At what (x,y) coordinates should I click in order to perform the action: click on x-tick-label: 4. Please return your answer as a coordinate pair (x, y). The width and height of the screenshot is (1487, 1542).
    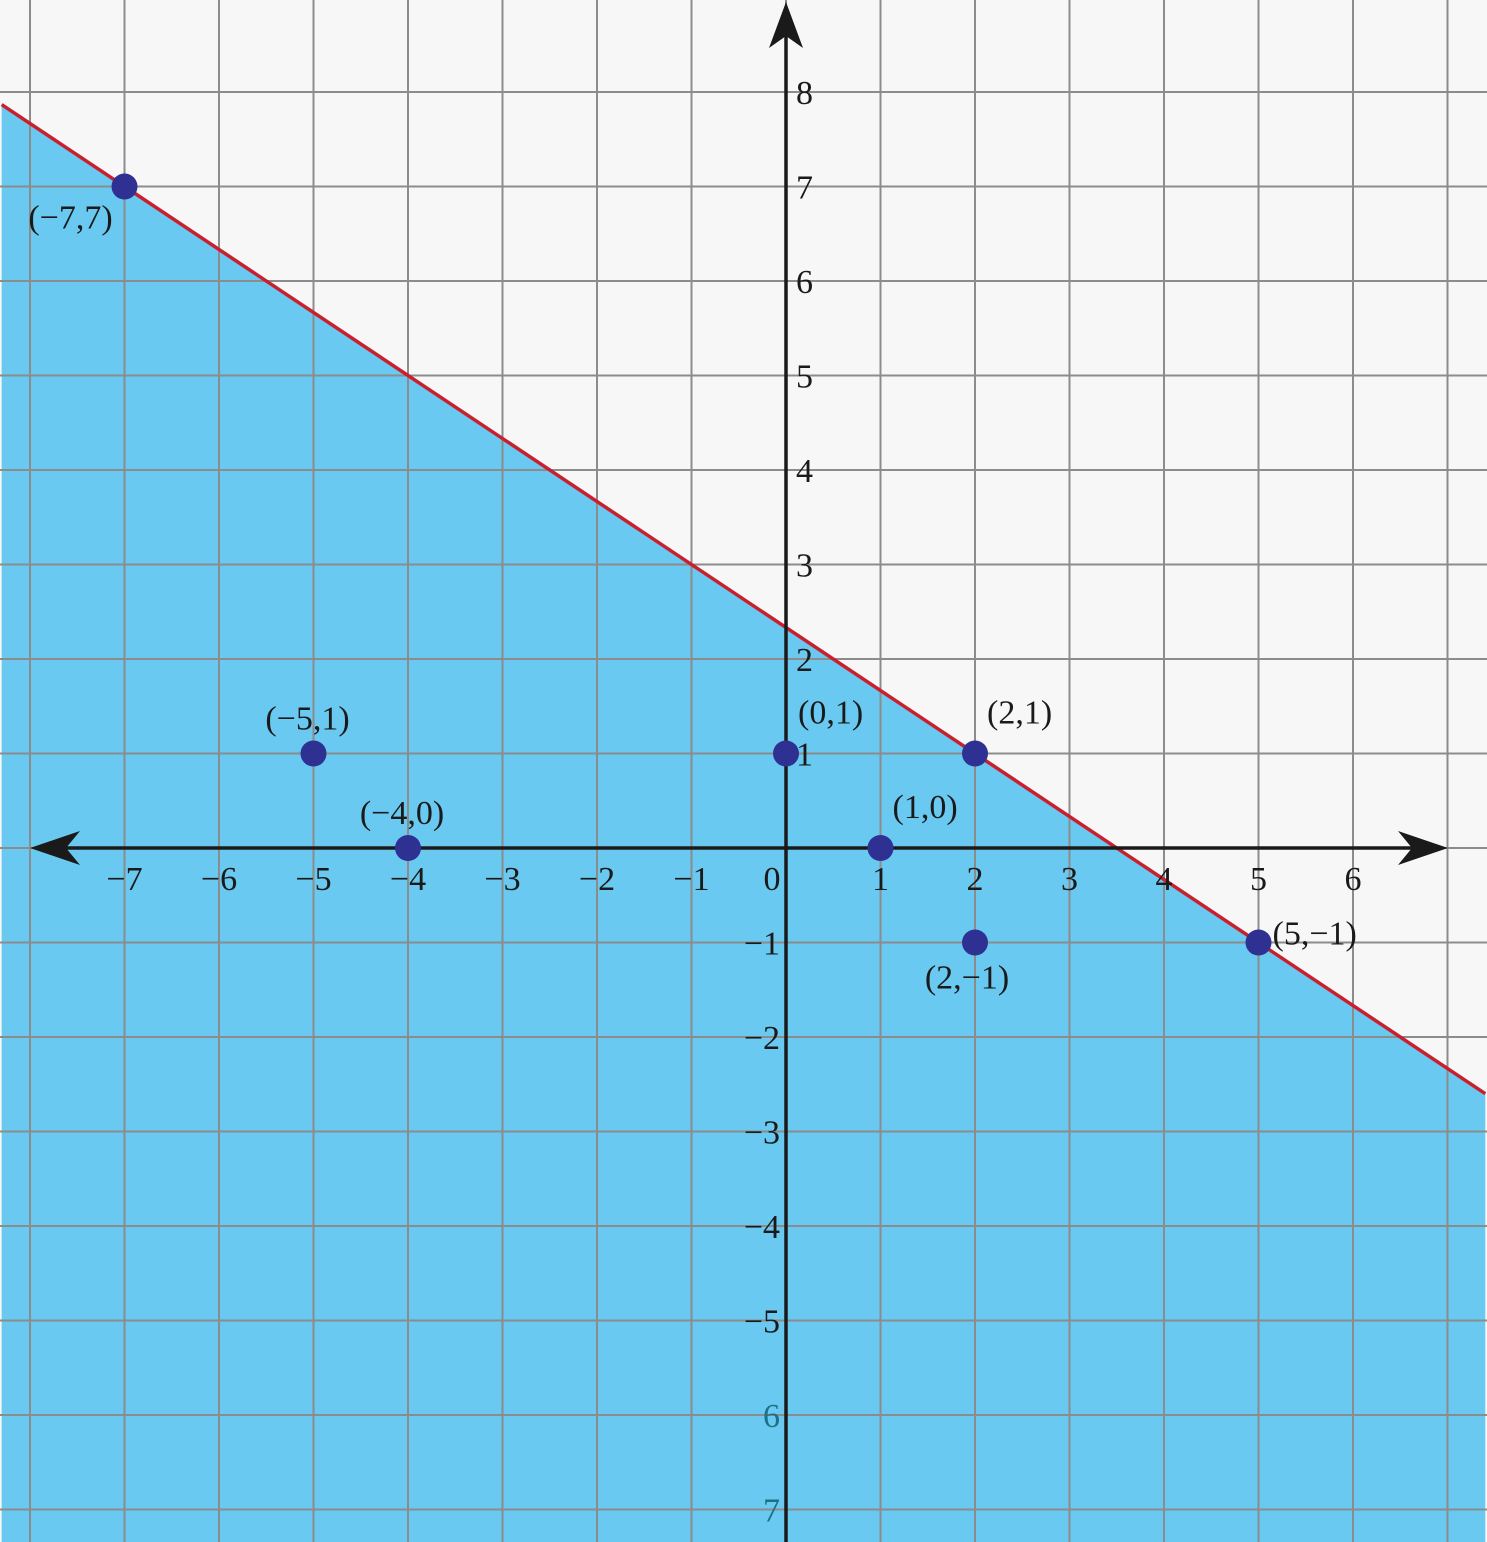
    Looking at the image, I should click on (1164, 879).